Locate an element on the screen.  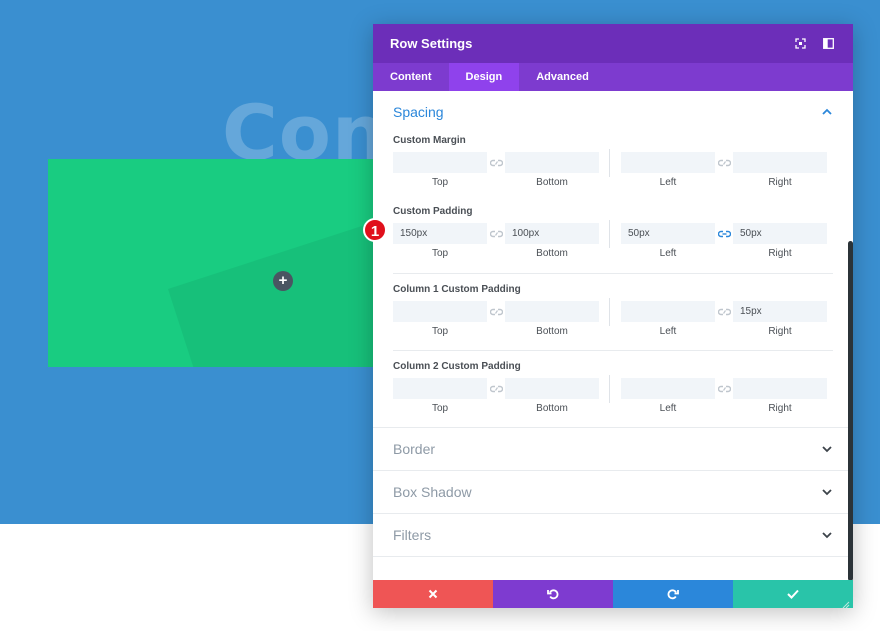
field-pair: 150px Top 100px Bottom is located at coordinates (496, 241).